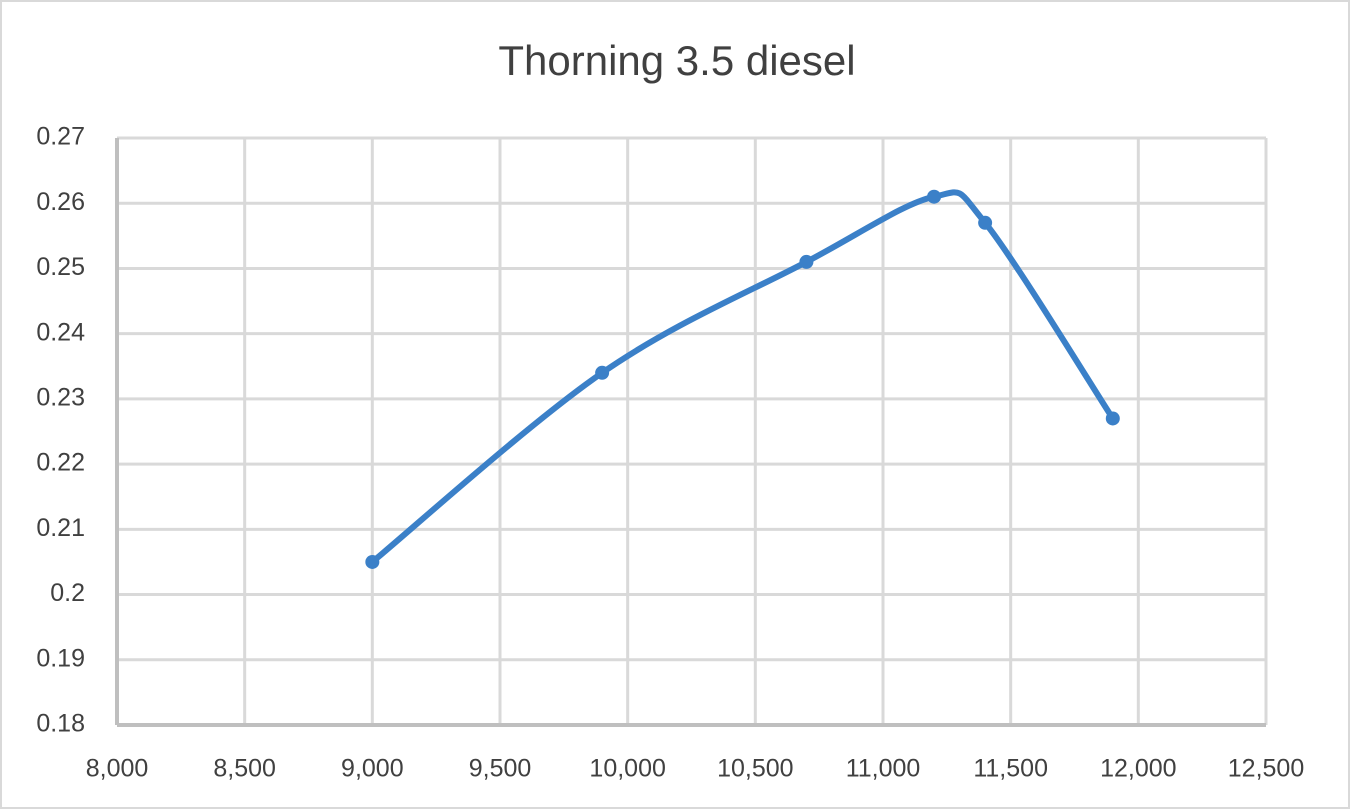 Image resolution: width=1350 pixels, height=809 pixels. I want to click on y-tick-label: 0.25, so click(60, 267).